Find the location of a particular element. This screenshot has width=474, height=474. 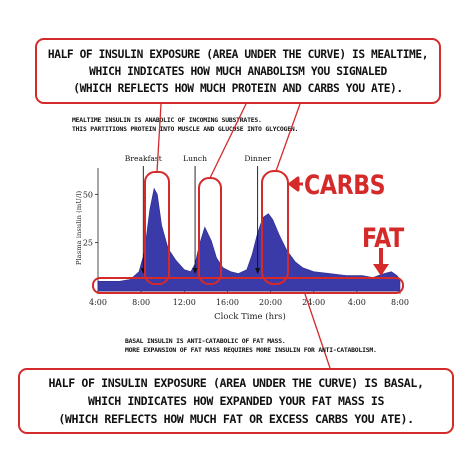

top-callout-connector-lunch is located at coordinates (228, 141).